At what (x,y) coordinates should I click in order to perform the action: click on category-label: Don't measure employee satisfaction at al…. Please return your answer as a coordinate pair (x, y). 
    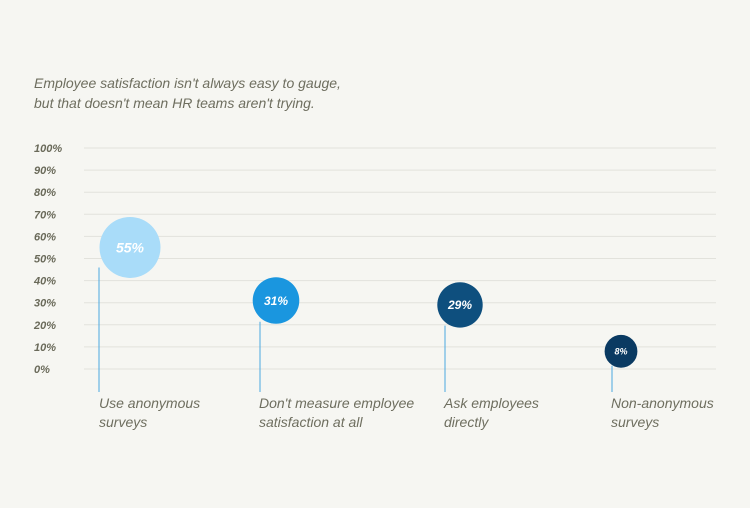
    Looking at the image, I should click on (337, 412).